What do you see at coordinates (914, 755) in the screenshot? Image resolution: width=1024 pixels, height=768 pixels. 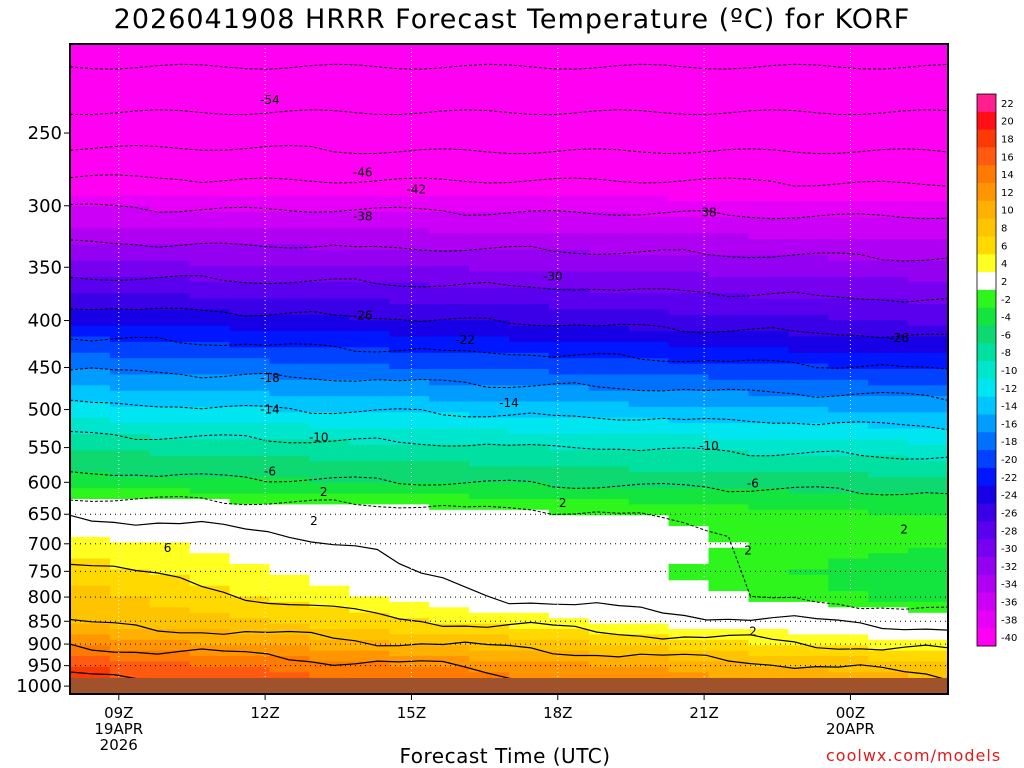 I see `credit-link: coolwx.com/models` at bounding box center [914, 755].